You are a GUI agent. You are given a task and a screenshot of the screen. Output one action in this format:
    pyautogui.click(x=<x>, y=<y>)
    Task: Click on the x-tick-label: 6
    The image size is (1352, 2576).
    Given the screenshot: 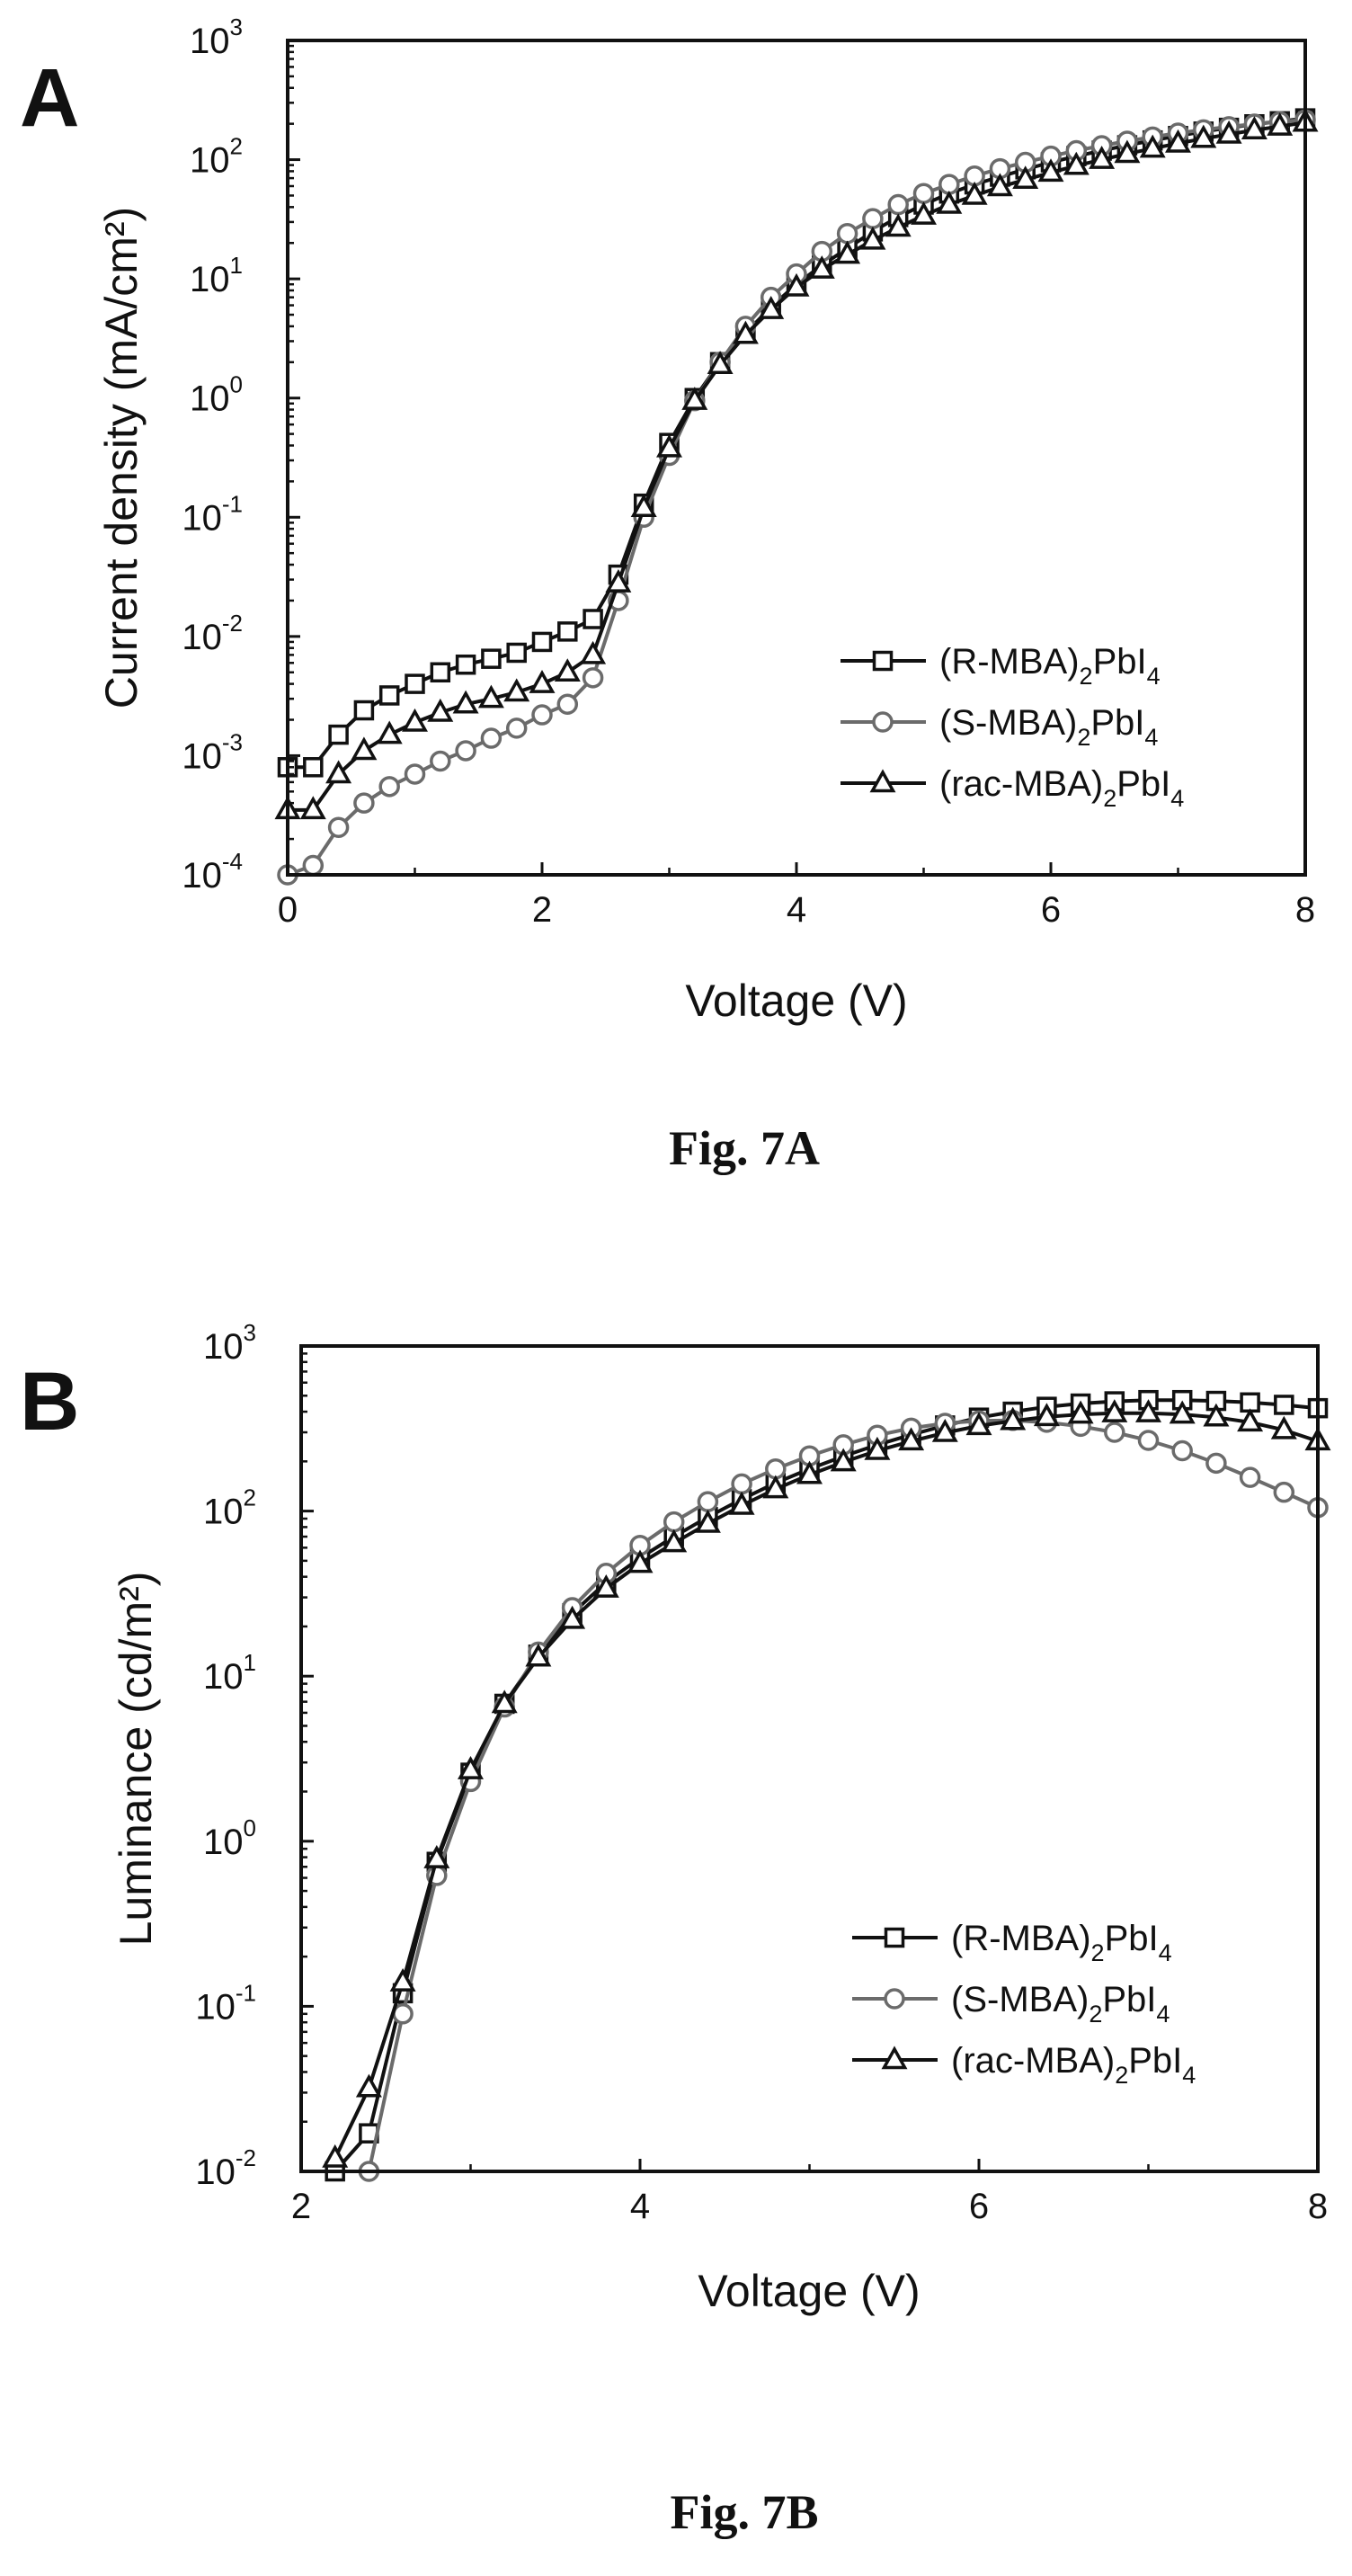 What is the action you would take?
    pyautogui.click(x=1051, y=910)
    